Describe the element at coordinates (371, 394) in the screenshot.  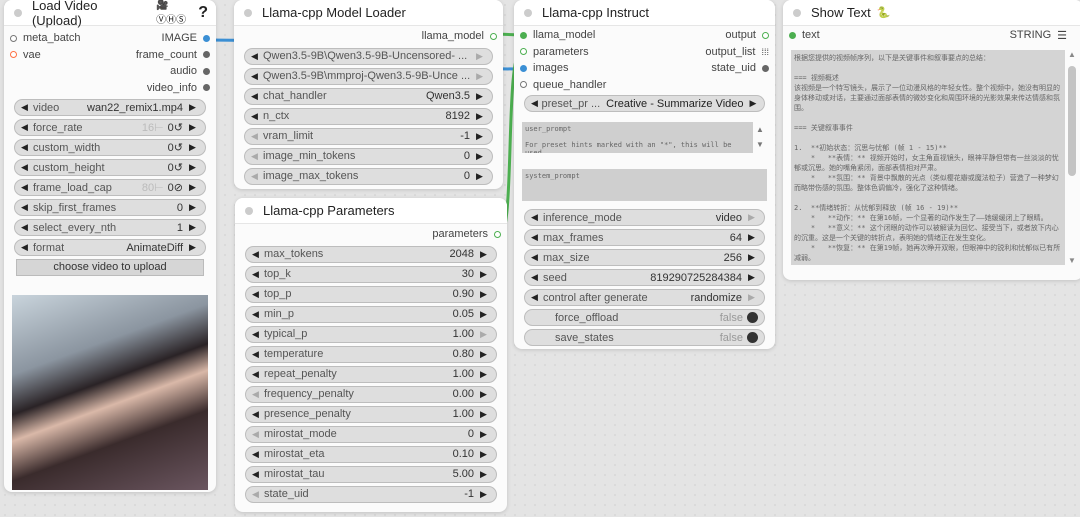
I see `widget-frequency-penalty: ◀ frequency_penalty 0.00 ▶` at that location.